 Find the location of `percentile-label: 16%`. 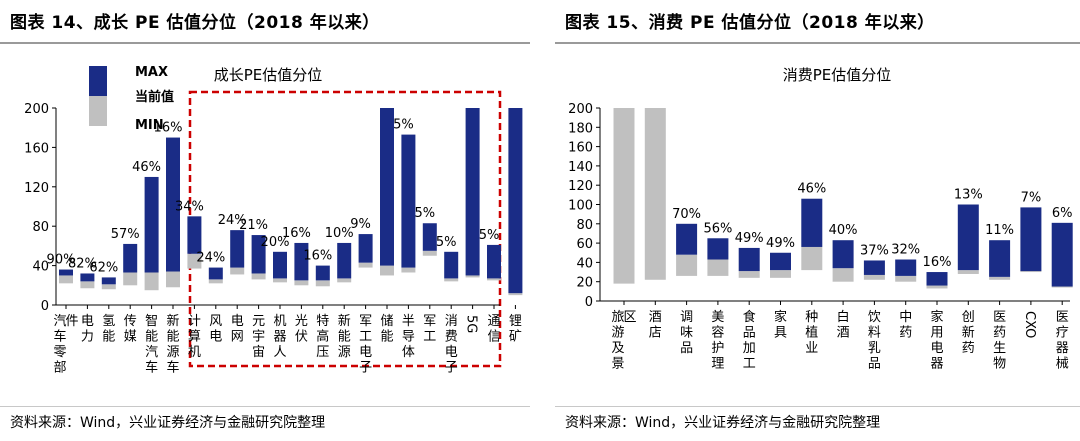

percentile-label: 16% is located at coordinates (296, 233).